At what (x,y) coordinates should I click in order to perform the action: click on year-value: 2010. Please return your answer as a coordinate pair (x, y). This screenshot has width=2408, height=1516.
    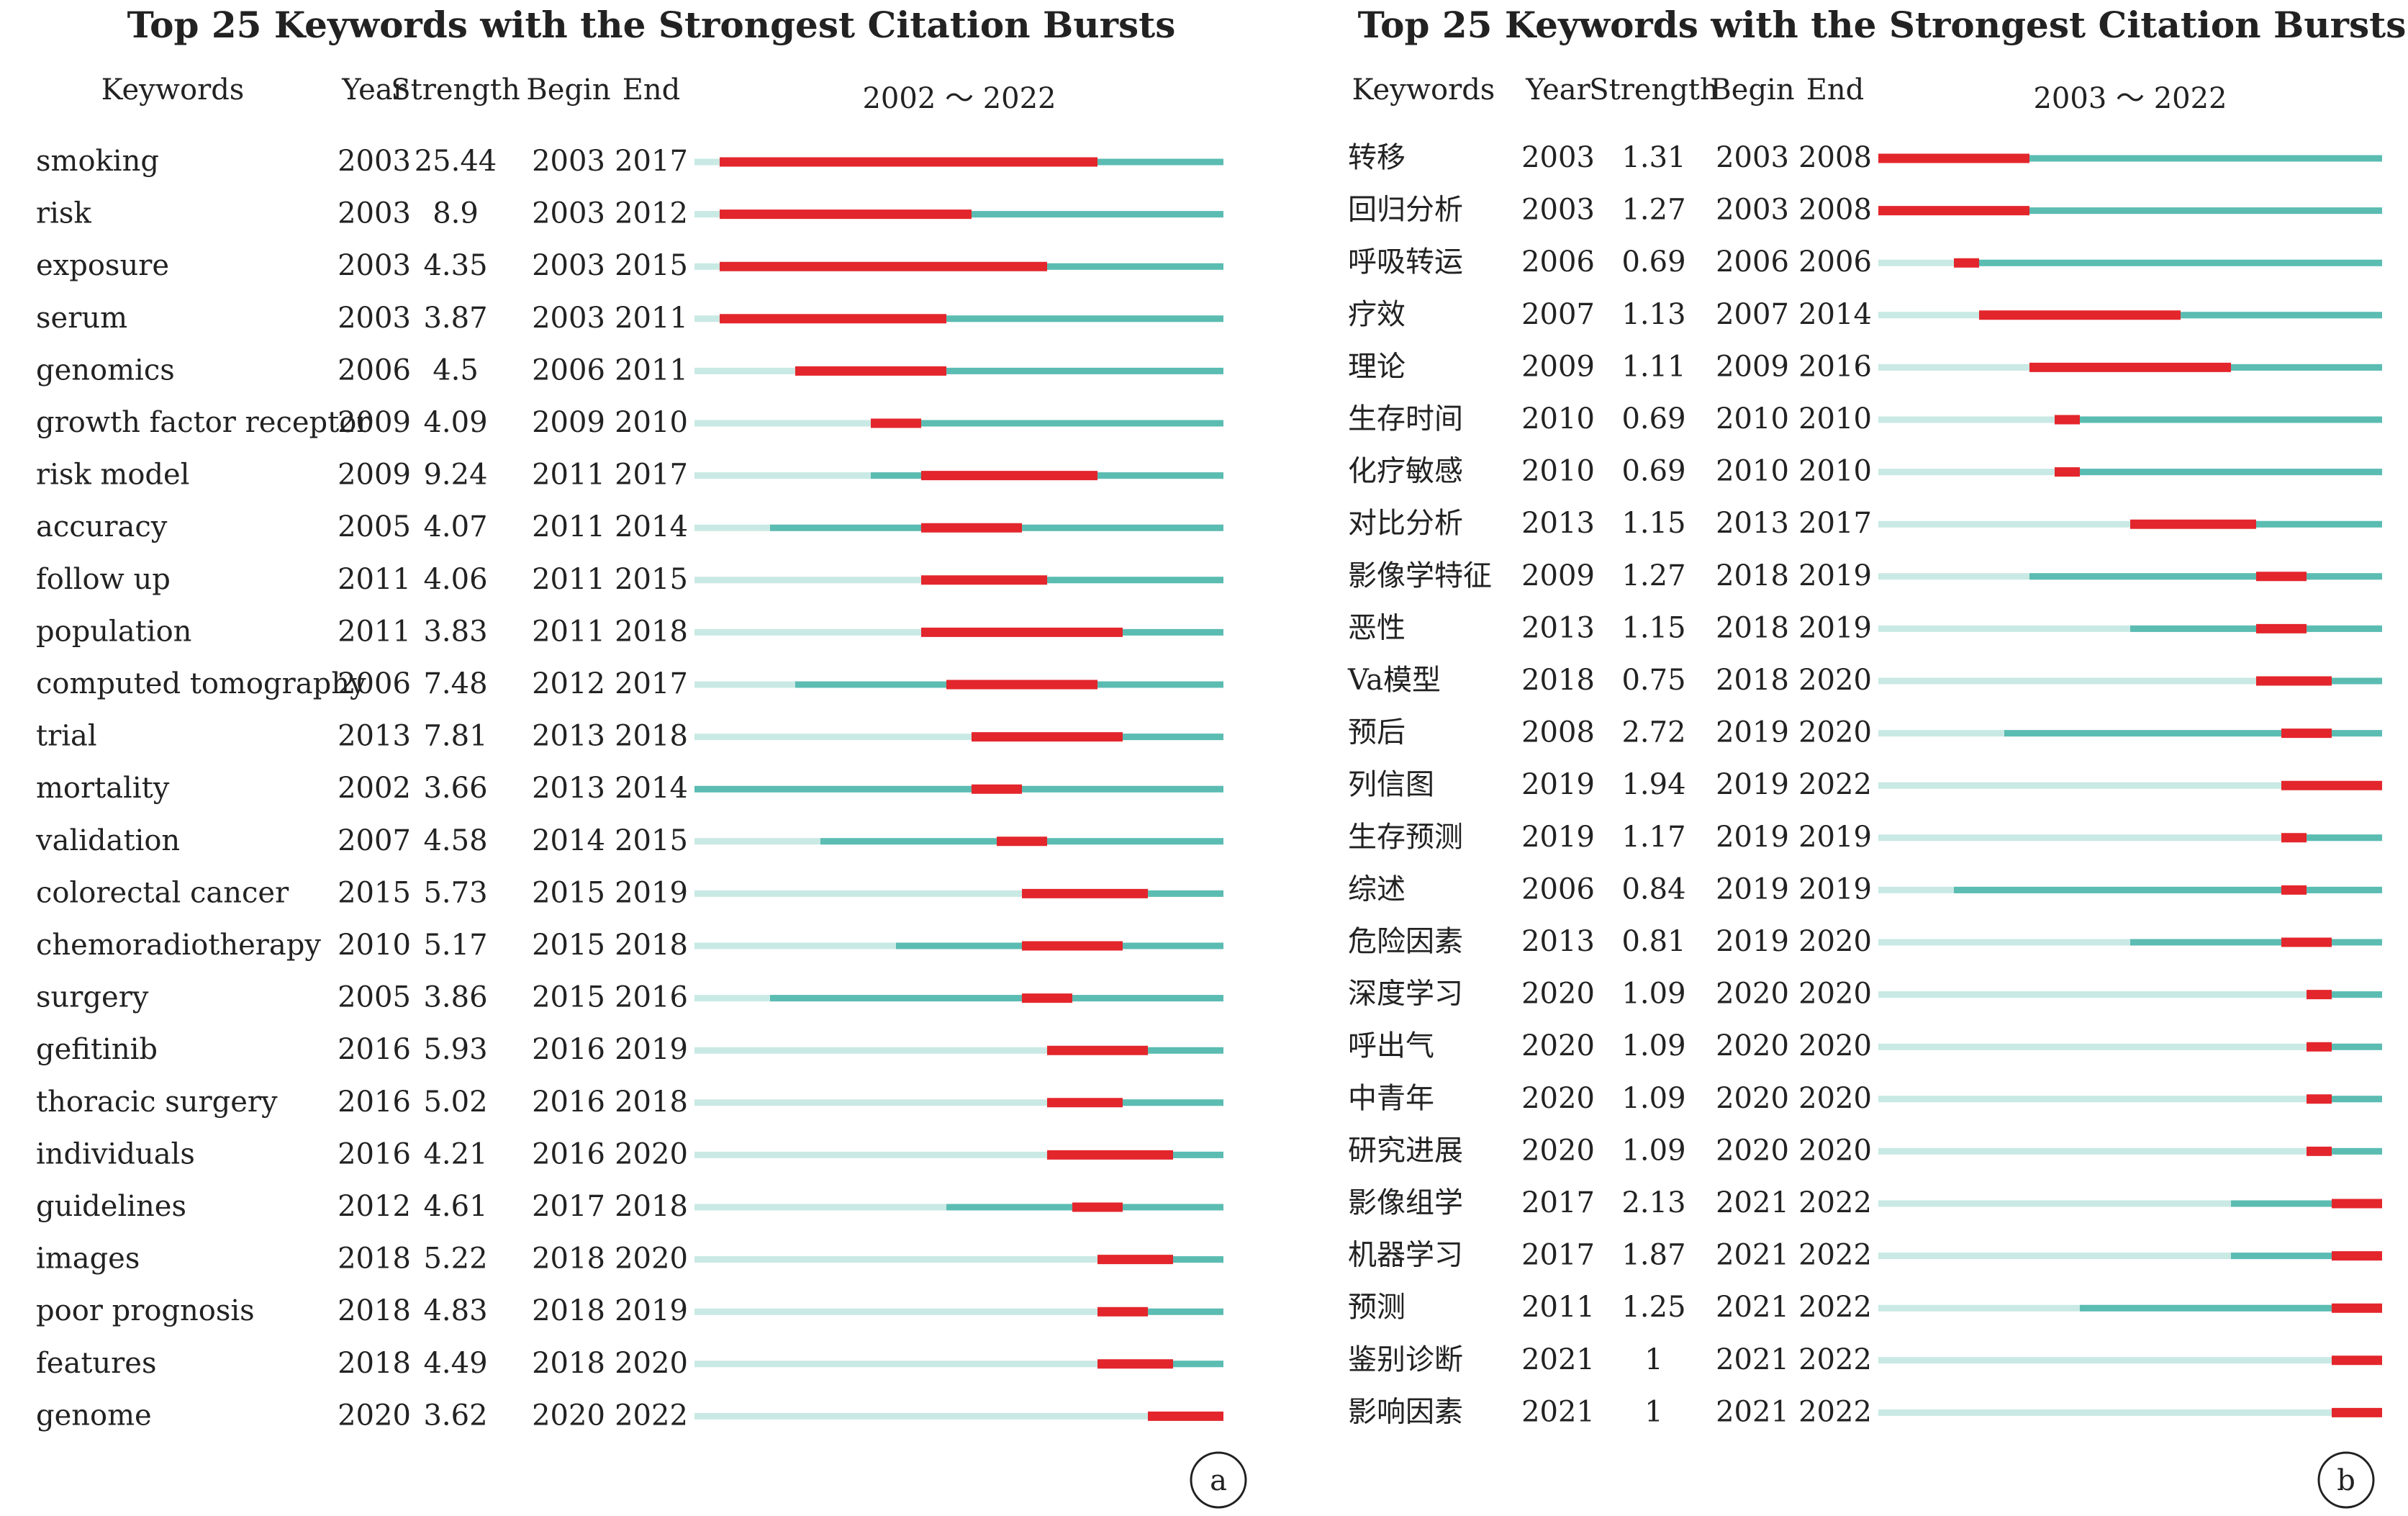
    Looking at the image, I should click on (1558, 419).